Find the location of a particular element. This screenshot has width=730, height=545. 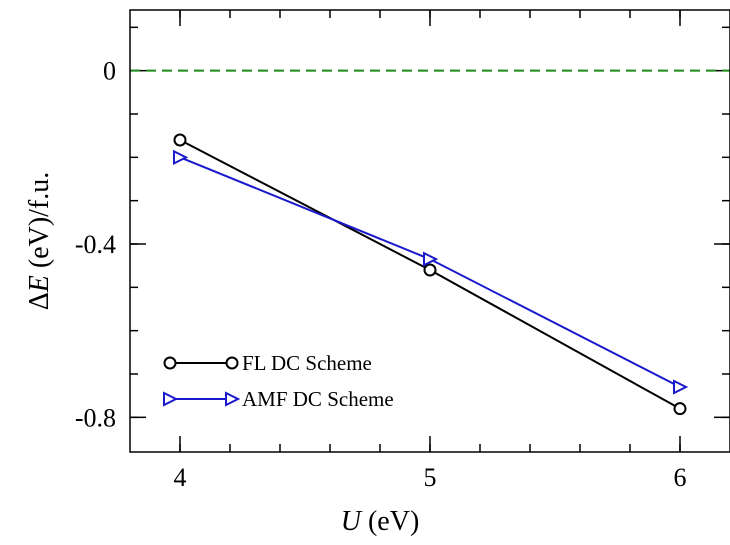

y-tick-label: 0 is located at coordinates (109, 71).